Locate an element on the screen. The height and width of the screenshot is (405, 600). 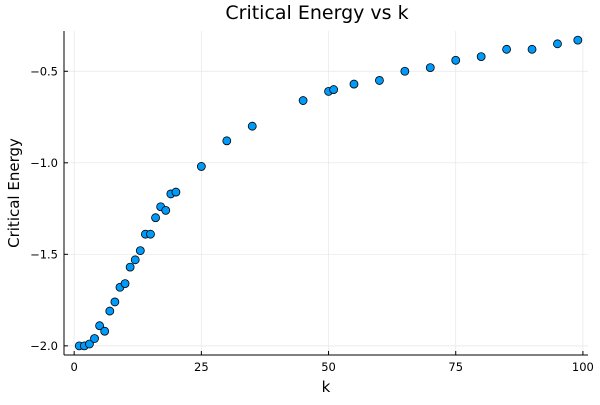
chart-title: Critical Energy vs k is located at coordinates (316, 13).